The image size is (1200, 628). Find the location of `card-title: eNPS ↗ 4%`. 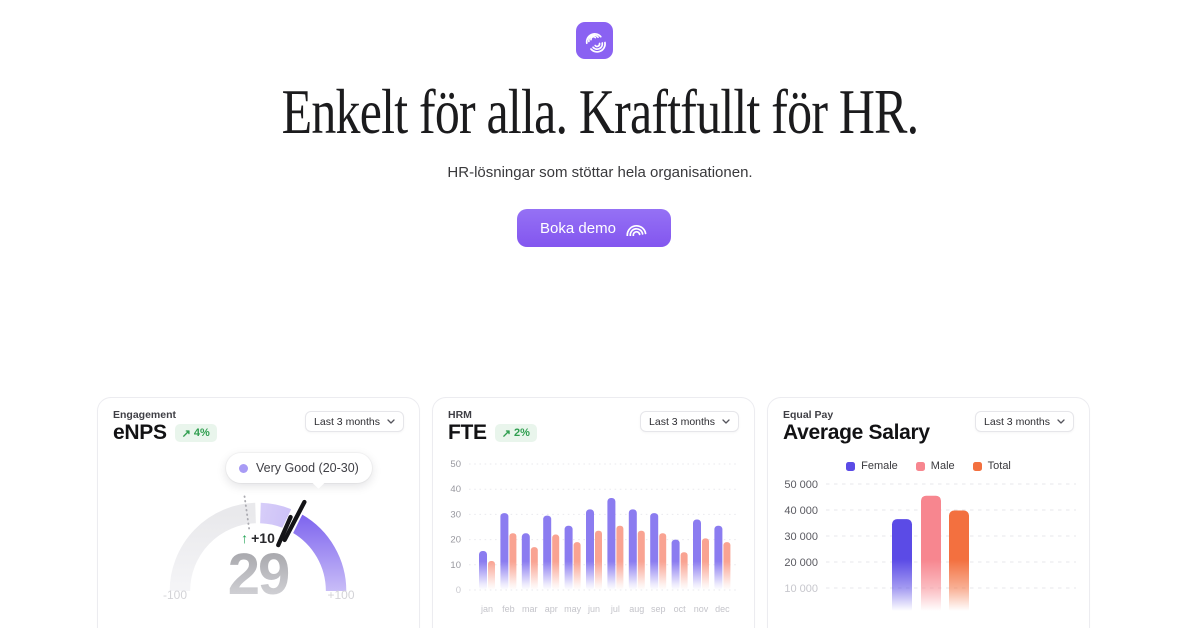

card-title: eNPS ↗ 4% is located at coordinates (165, 433).